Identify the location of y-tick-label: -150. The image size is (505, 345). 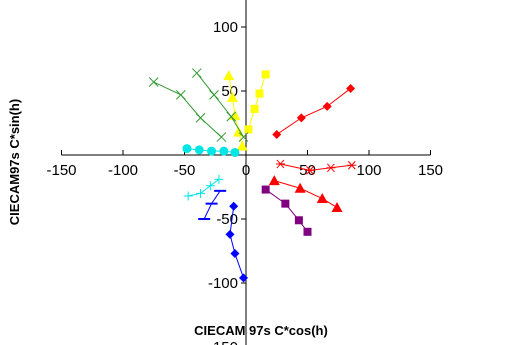
(223, 342).